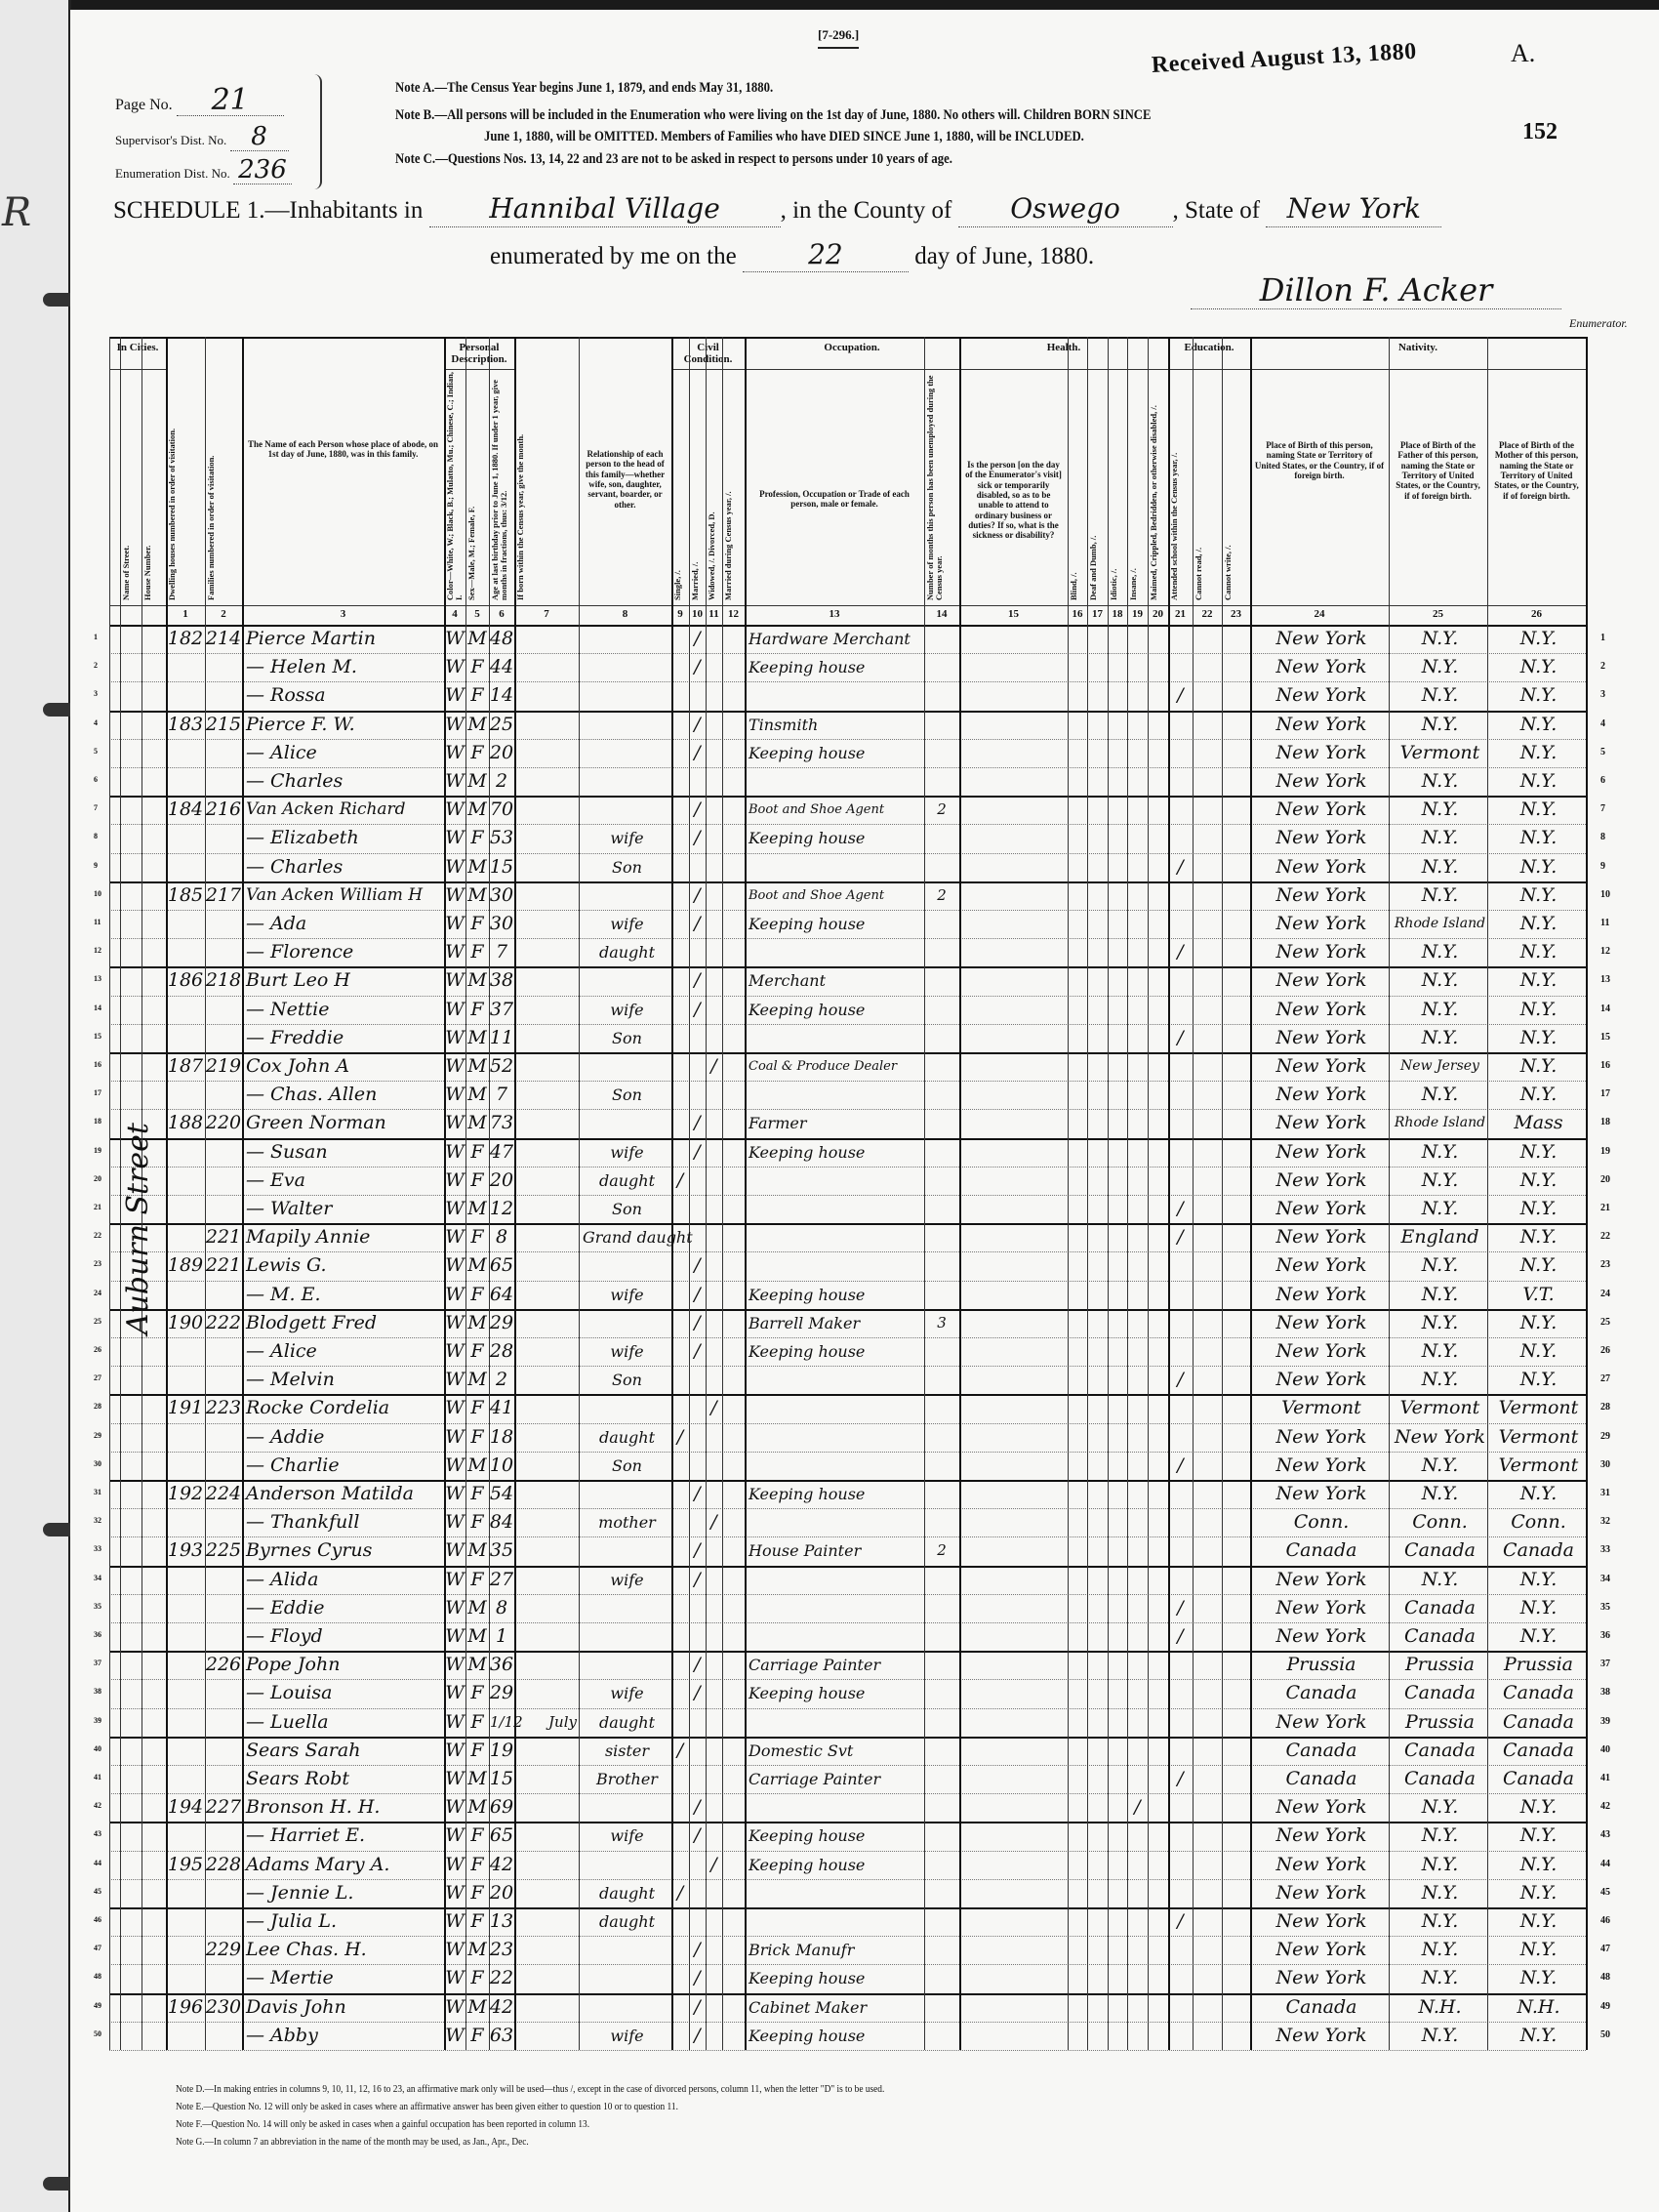 The width and height of the screenshot is (1659, 2212). What do you see at coordinates (625, 614) in the screenshot?
I see `column-number-c8: 8` at bounding box center [625, 614].